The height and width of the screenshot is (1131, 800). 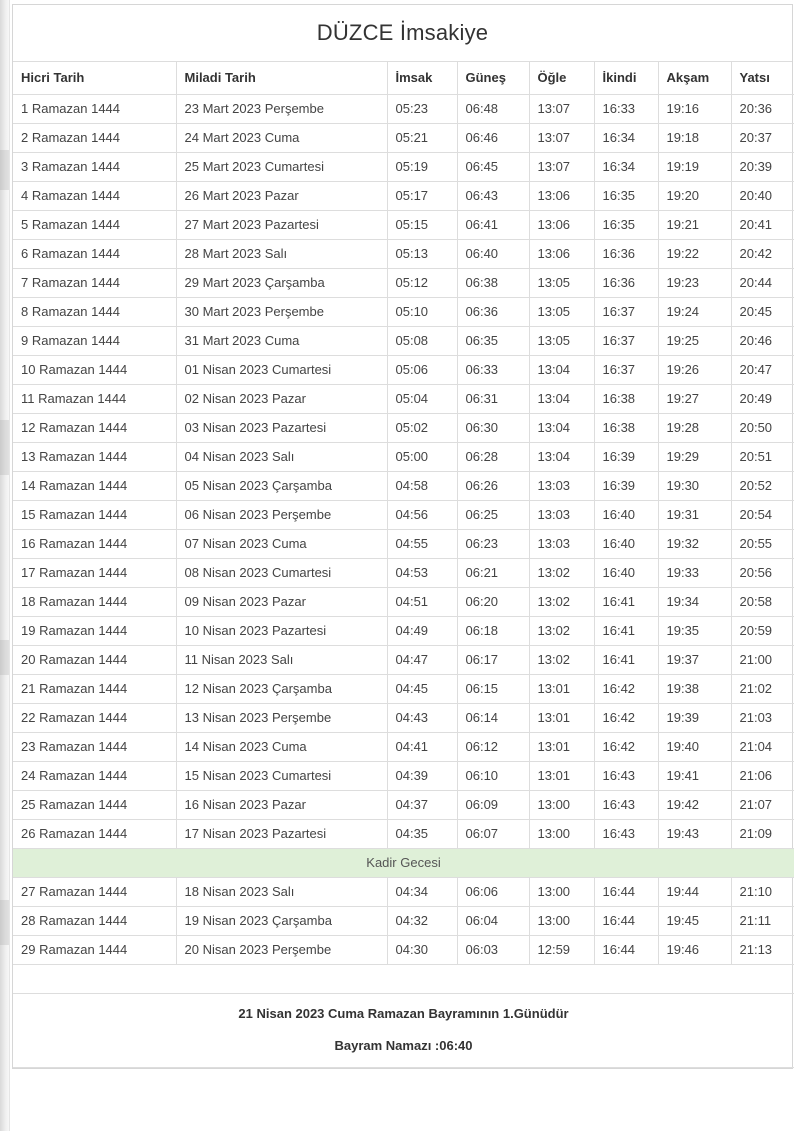 I want to click on table-cell: 06:33, so click(x=493, y=369).